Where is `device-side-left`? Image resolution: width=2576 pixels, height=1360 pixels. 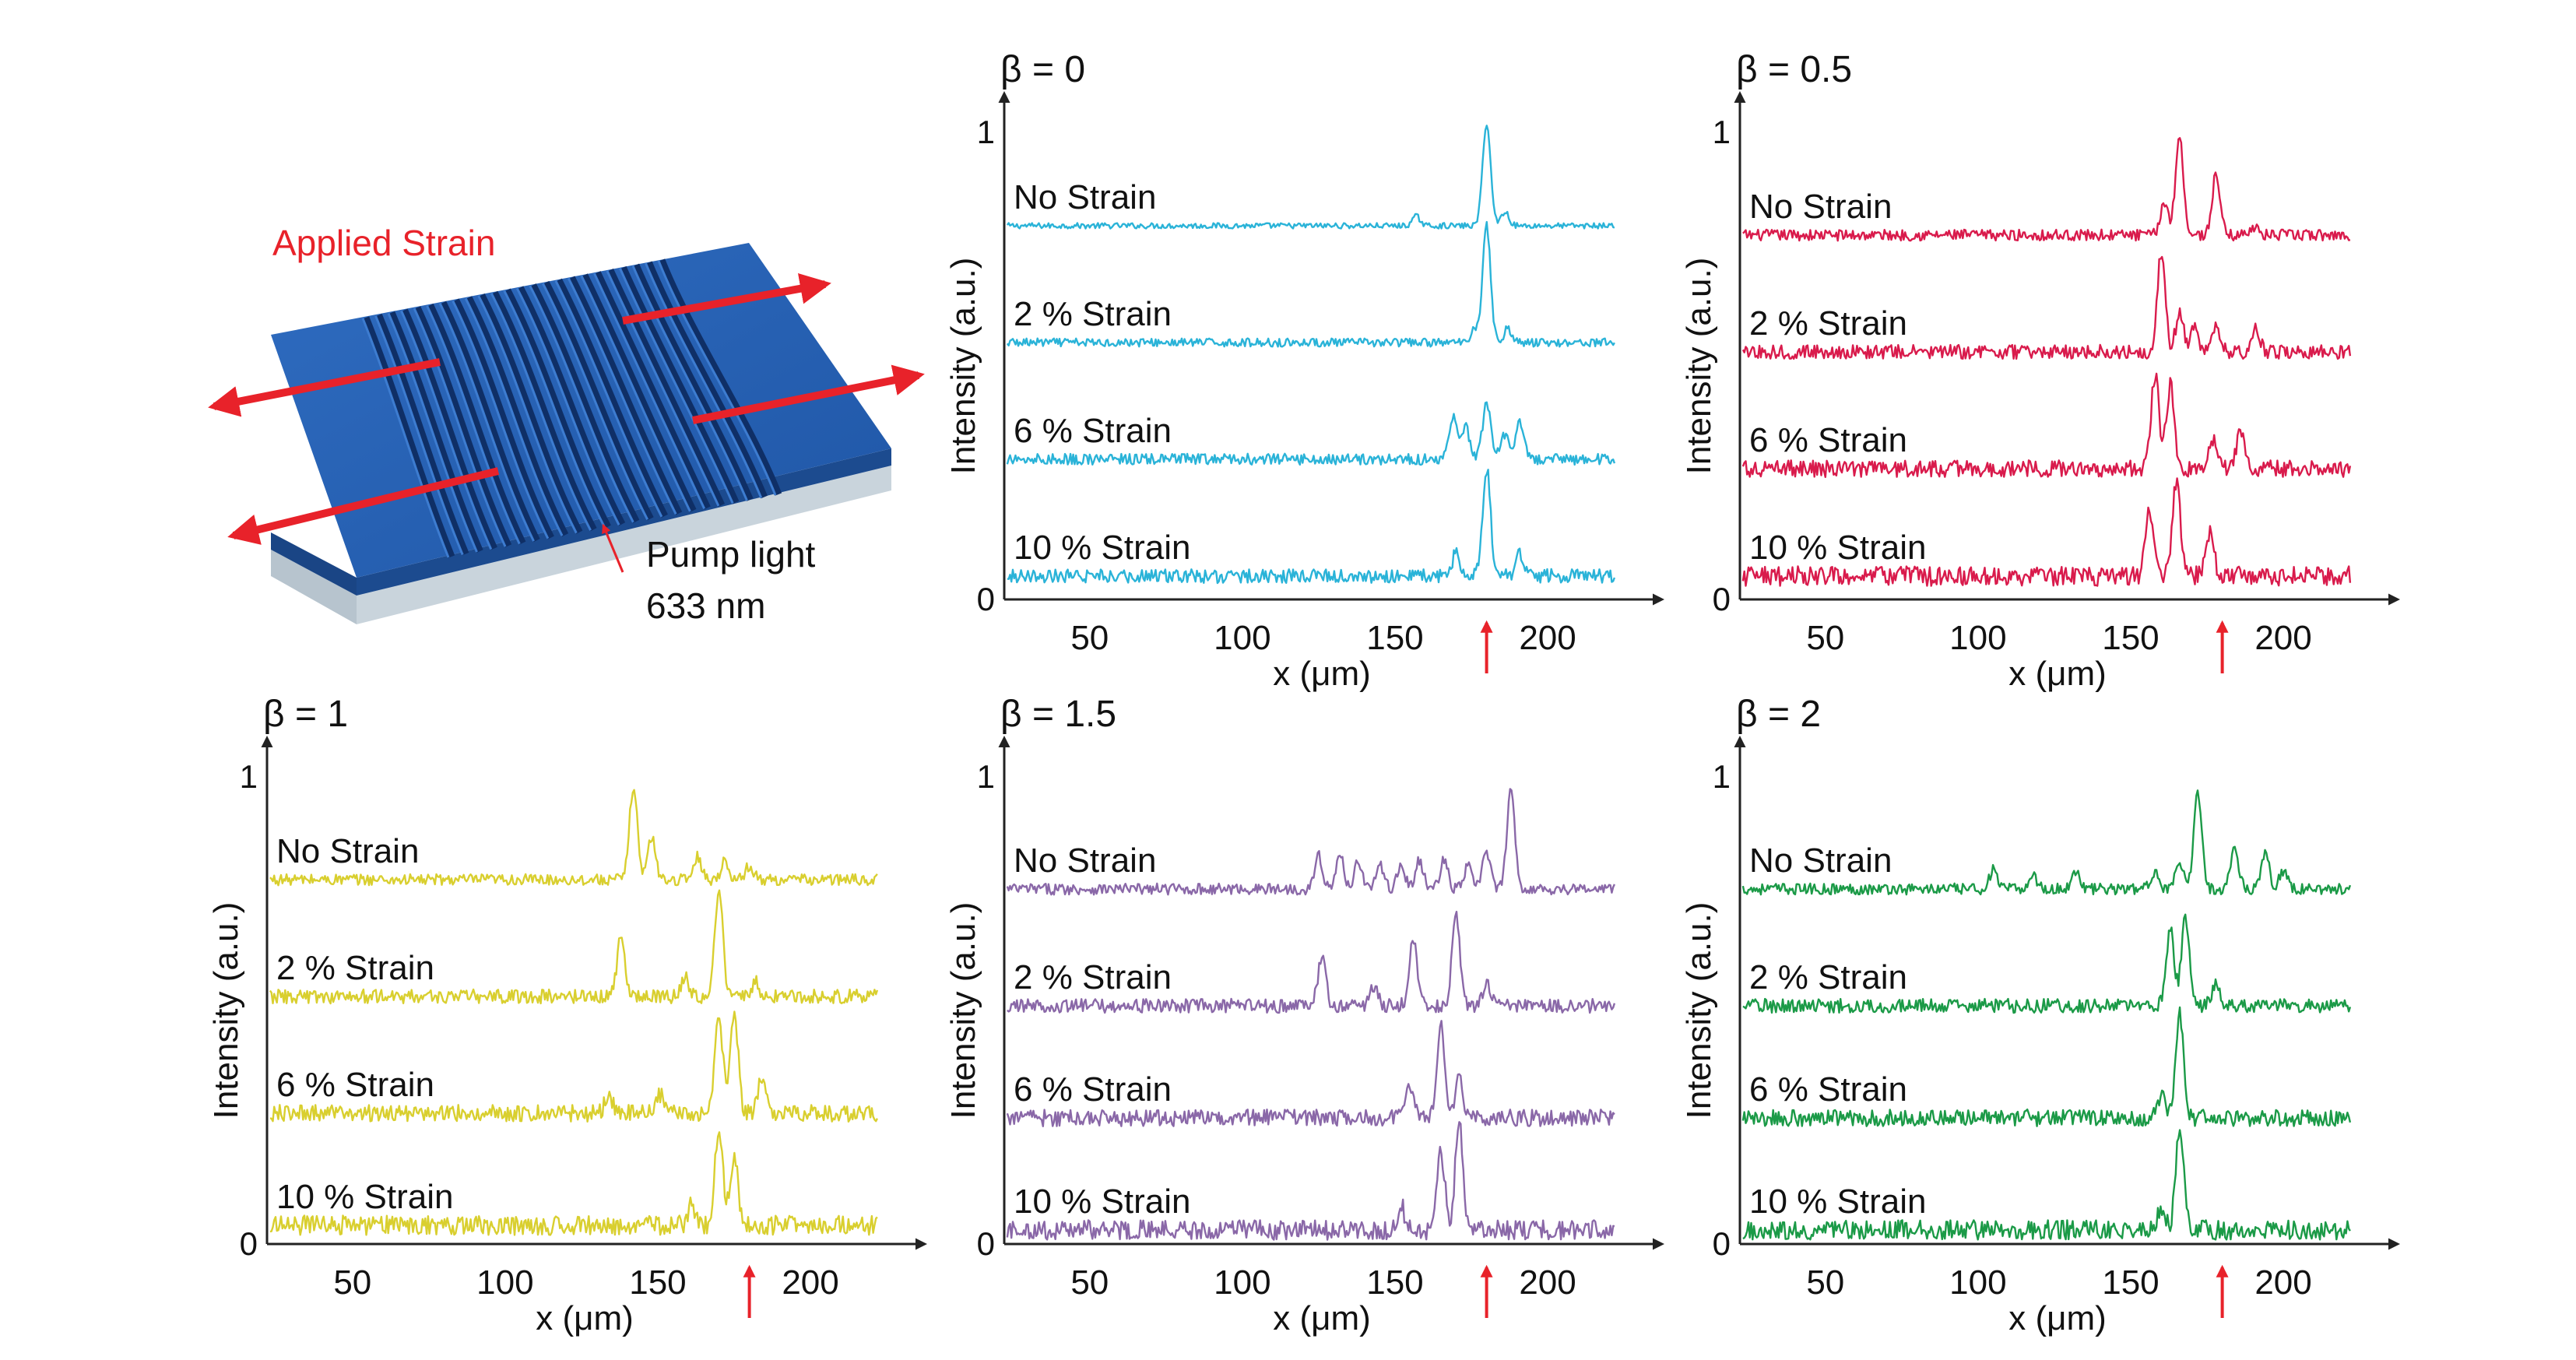 device-side-left is located at coordinates (314, 564).